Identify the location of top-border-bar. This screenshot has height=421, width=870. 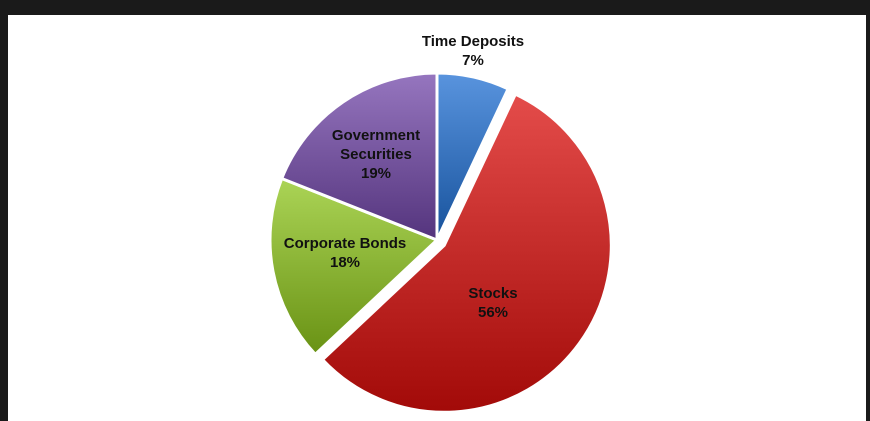
(435, 7).